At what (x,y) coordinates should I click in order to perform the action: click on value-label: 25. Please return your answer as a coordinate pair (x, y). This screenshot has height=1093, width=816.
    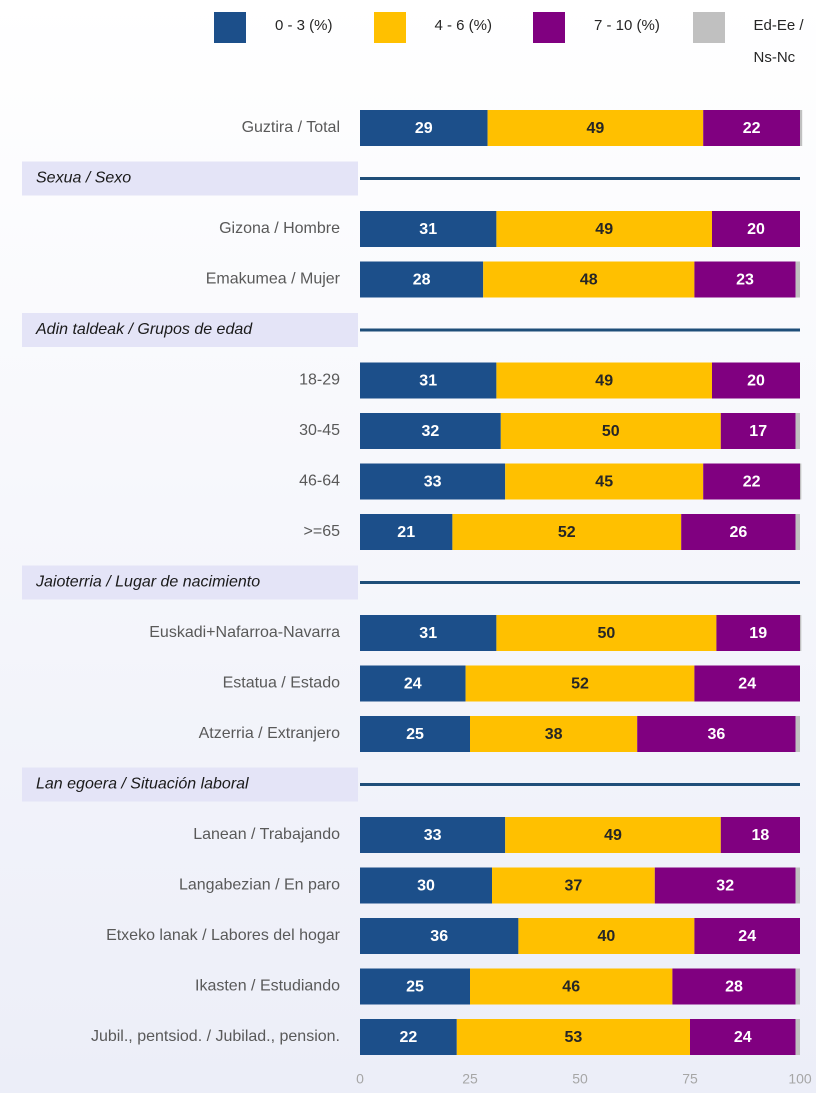
    Looking at the image, I should click on (415, 734).